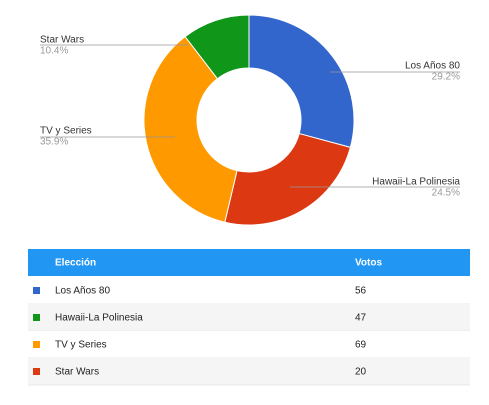 This screenshot has width=489, height=405. I want to click on slice-value-label: 29.2%, so click(446, 77).